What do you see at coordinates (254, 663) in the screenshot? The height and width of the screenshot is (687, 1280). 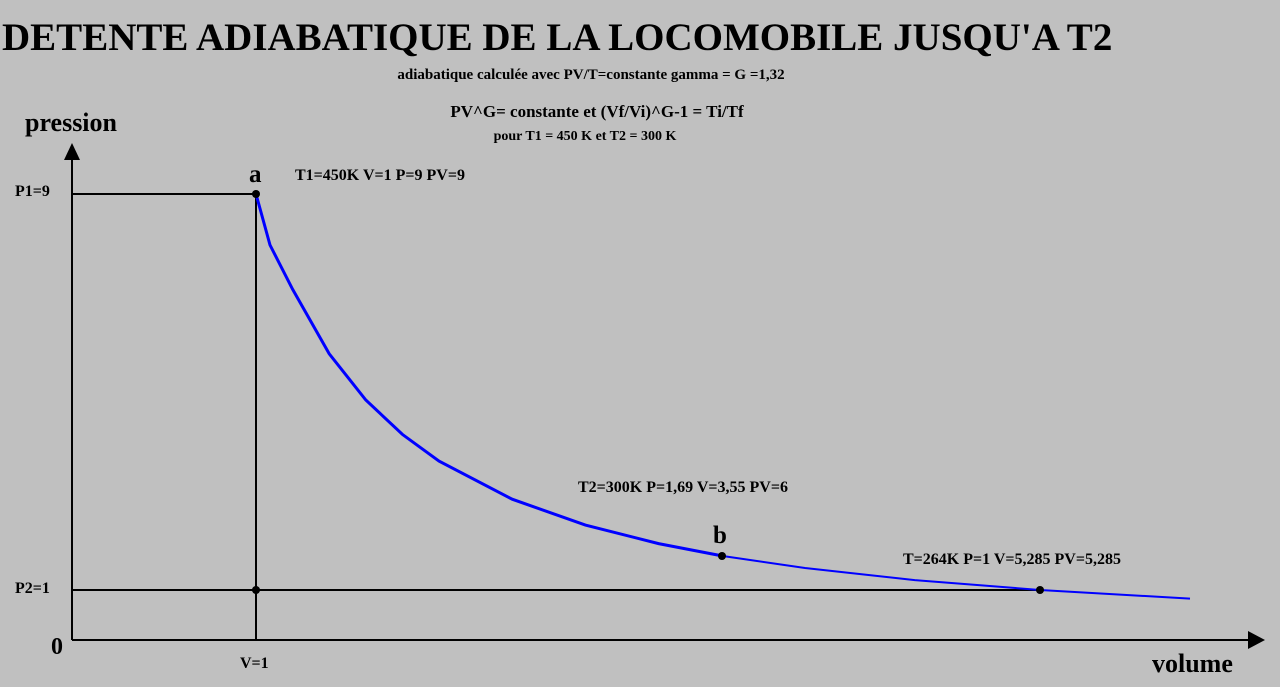 I see `v1-label: V=1` at bounding box center [254, 663].